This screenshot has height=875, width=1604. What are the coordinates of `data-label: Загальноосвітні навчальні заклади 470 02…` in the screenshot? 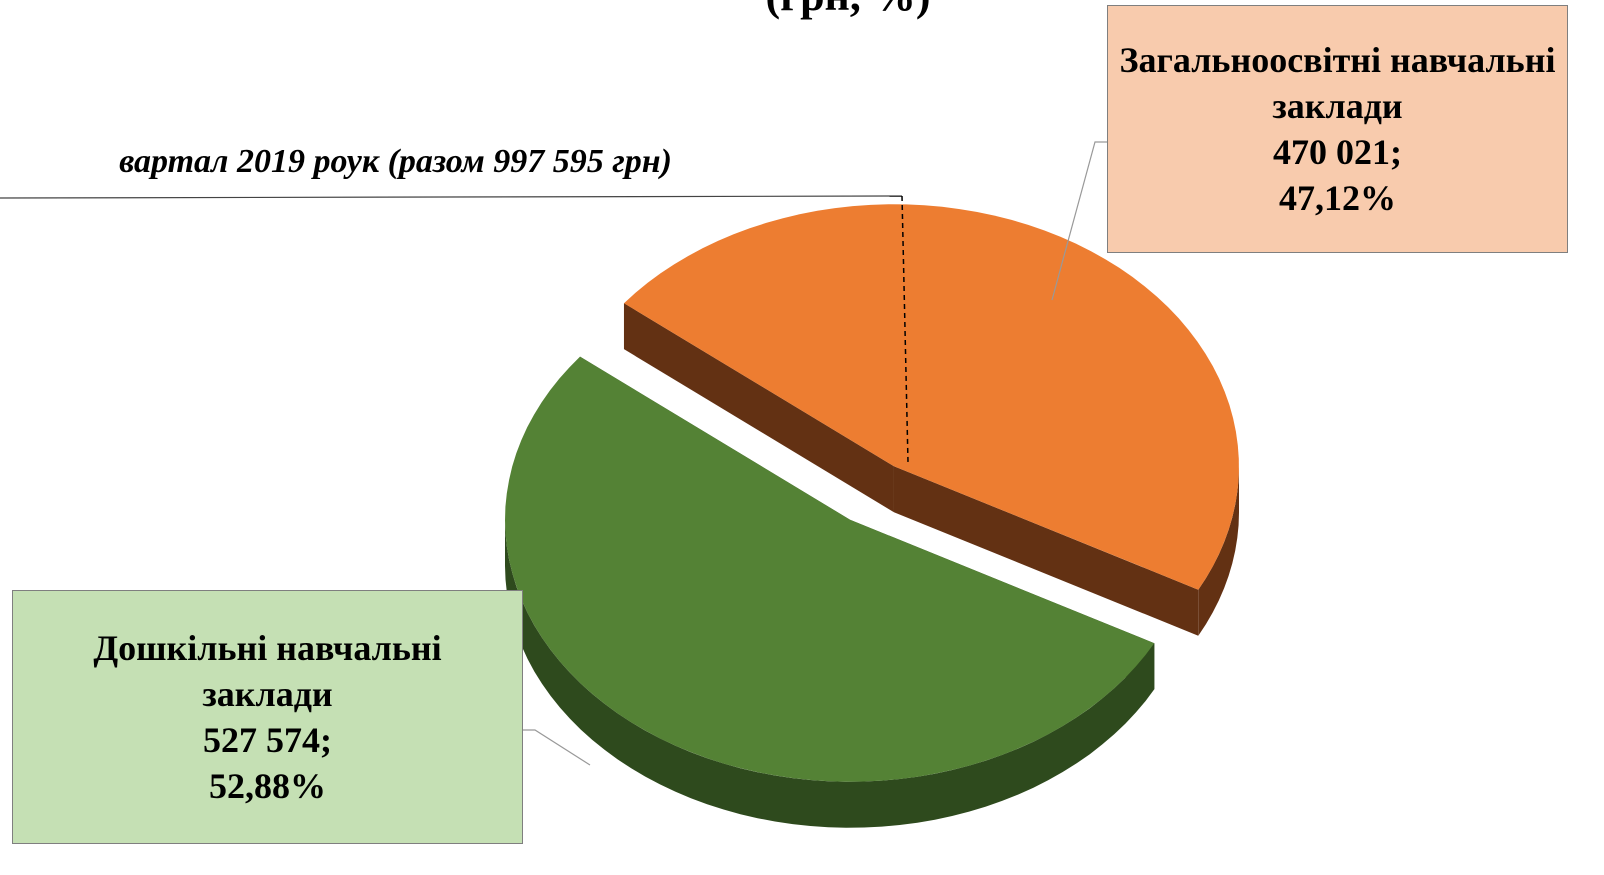 It's located at (1337, 129).